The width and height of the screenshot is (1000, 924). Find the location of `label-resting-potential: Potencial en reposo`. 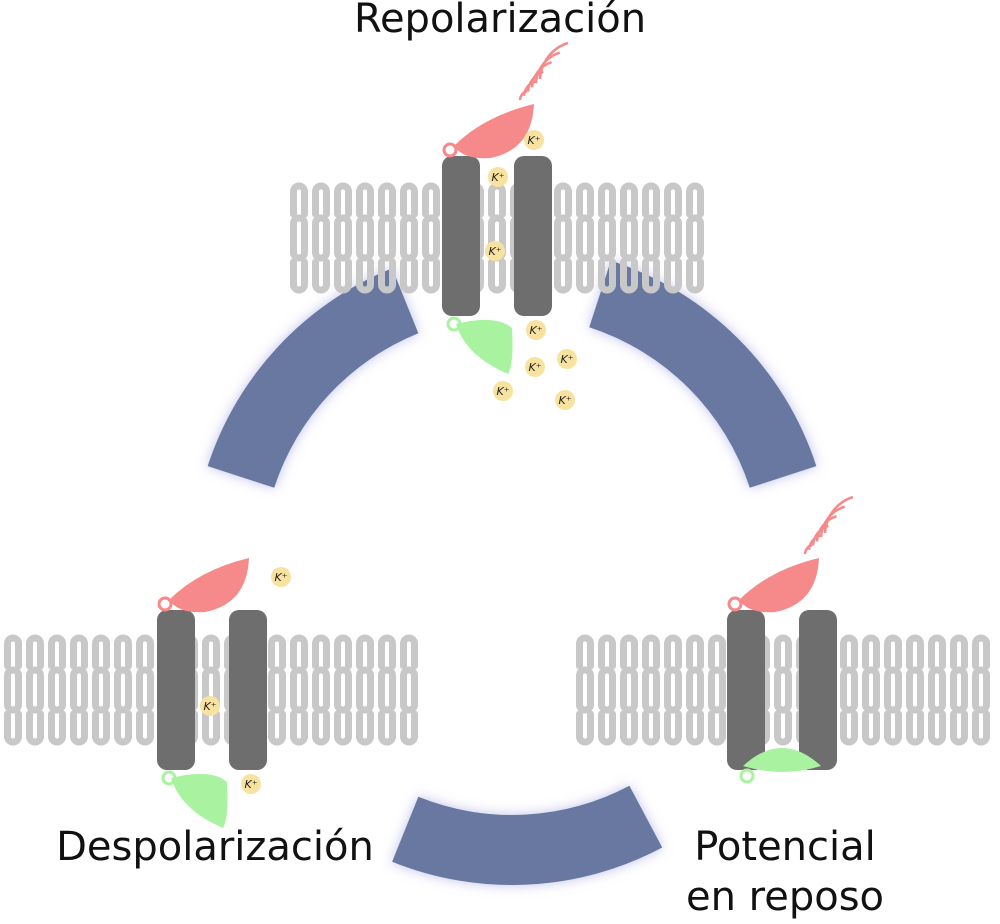

label-resting-potential: Potencial en reposo is located at coordinates (785, 872).